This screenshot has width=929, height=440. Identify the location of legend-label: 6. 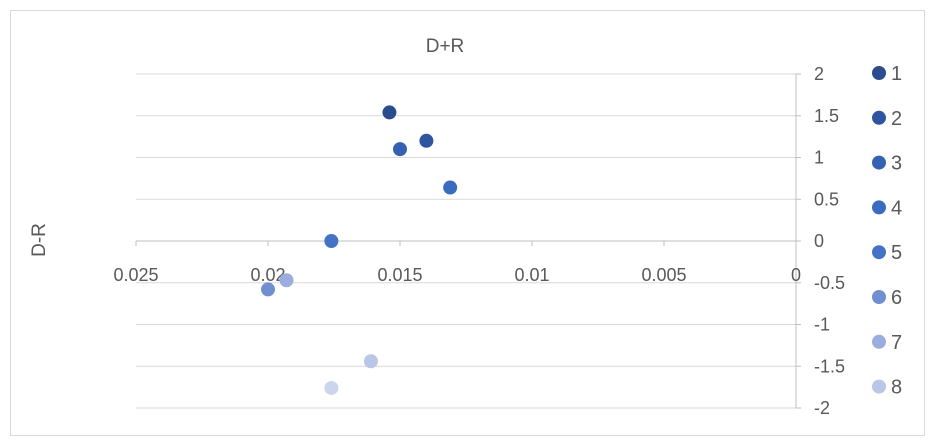
(896, 298).